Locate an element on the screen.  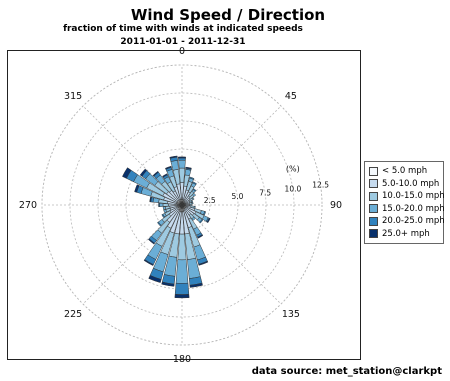
angle-label: 135 is located at coordinates (291, 314).